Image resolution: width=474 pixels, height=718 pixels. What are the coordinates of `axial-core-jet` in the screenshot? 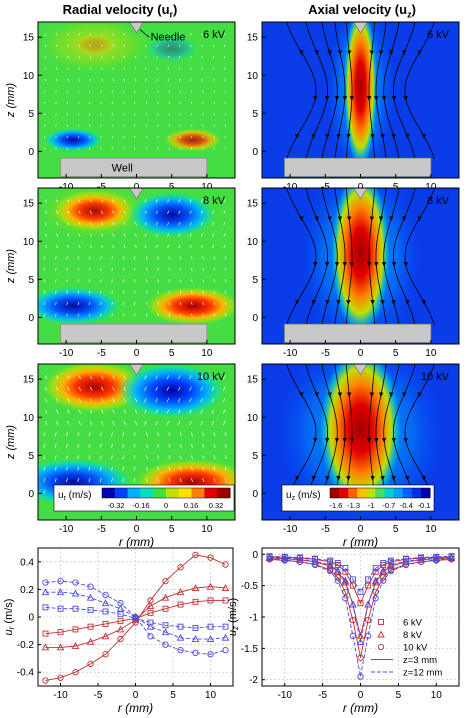 It's located at (360, 261).